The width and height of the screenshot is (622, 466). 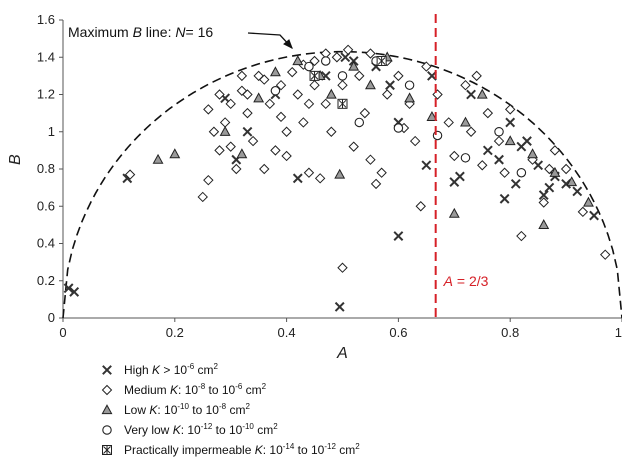 I want to click on y-tick-label: 0.6, so click(x=46, y=205).